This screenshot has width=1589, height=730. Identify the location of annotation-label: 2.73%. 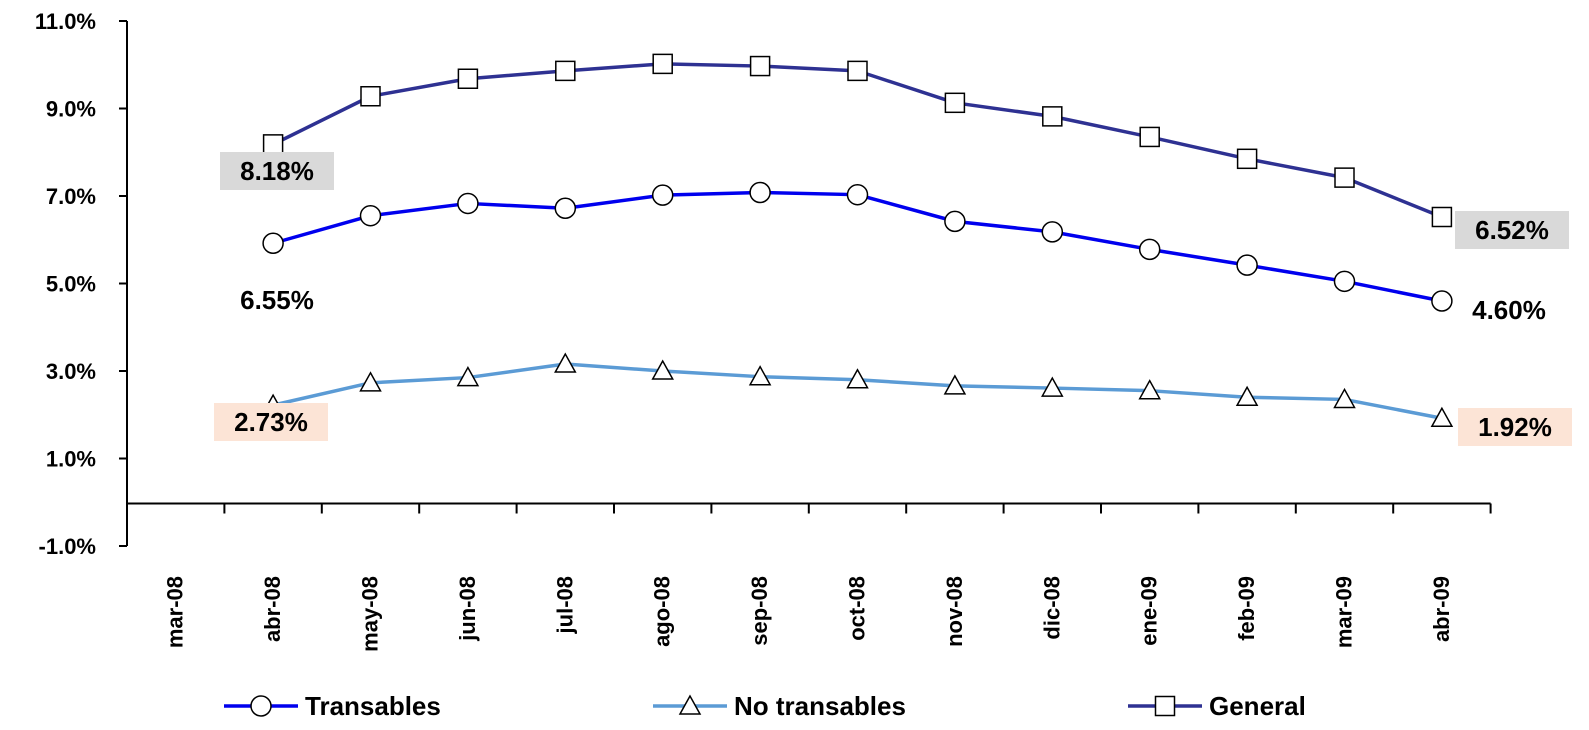
(271, 422).